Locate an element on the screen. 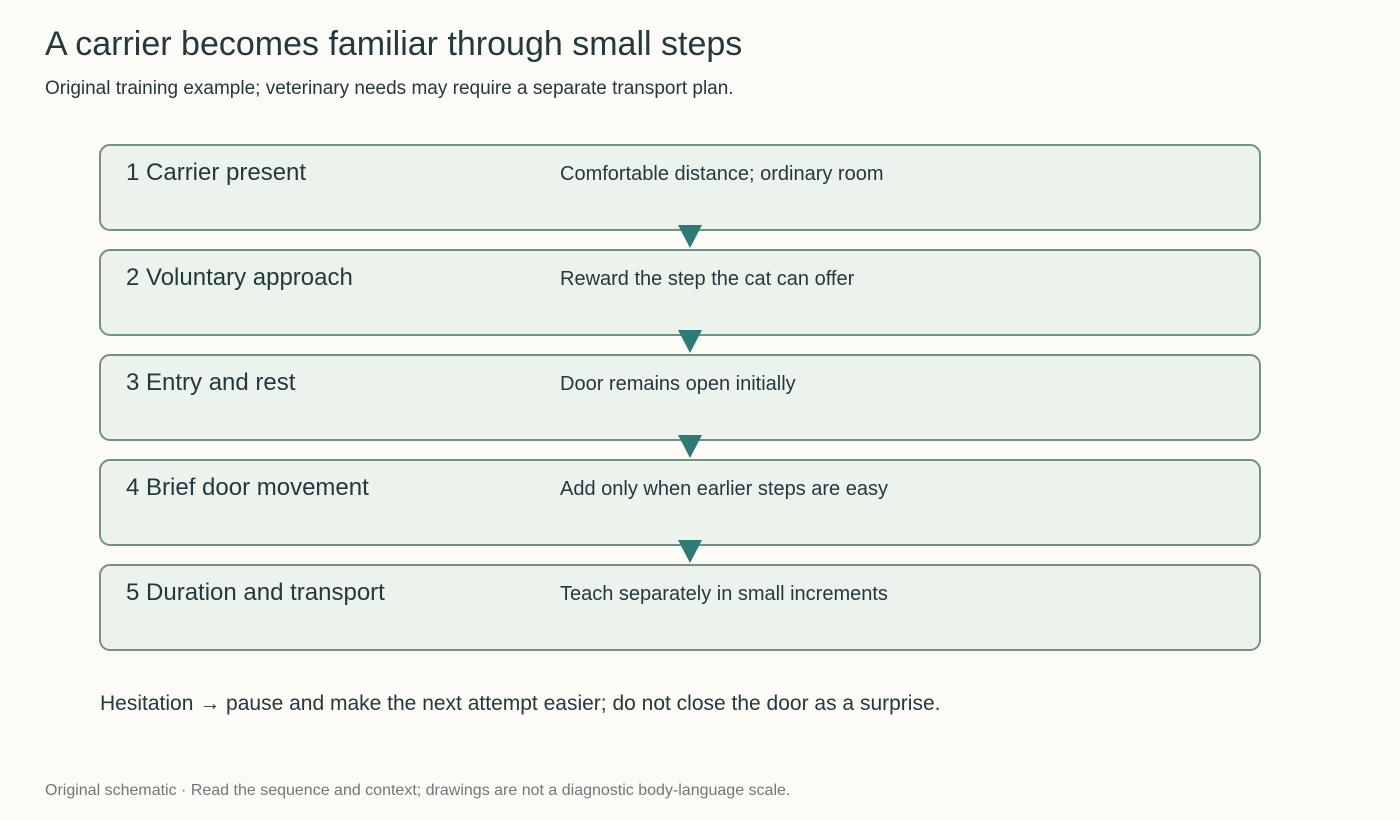  step-label: 3 Entry and rest is located at coordinates (211, 382).